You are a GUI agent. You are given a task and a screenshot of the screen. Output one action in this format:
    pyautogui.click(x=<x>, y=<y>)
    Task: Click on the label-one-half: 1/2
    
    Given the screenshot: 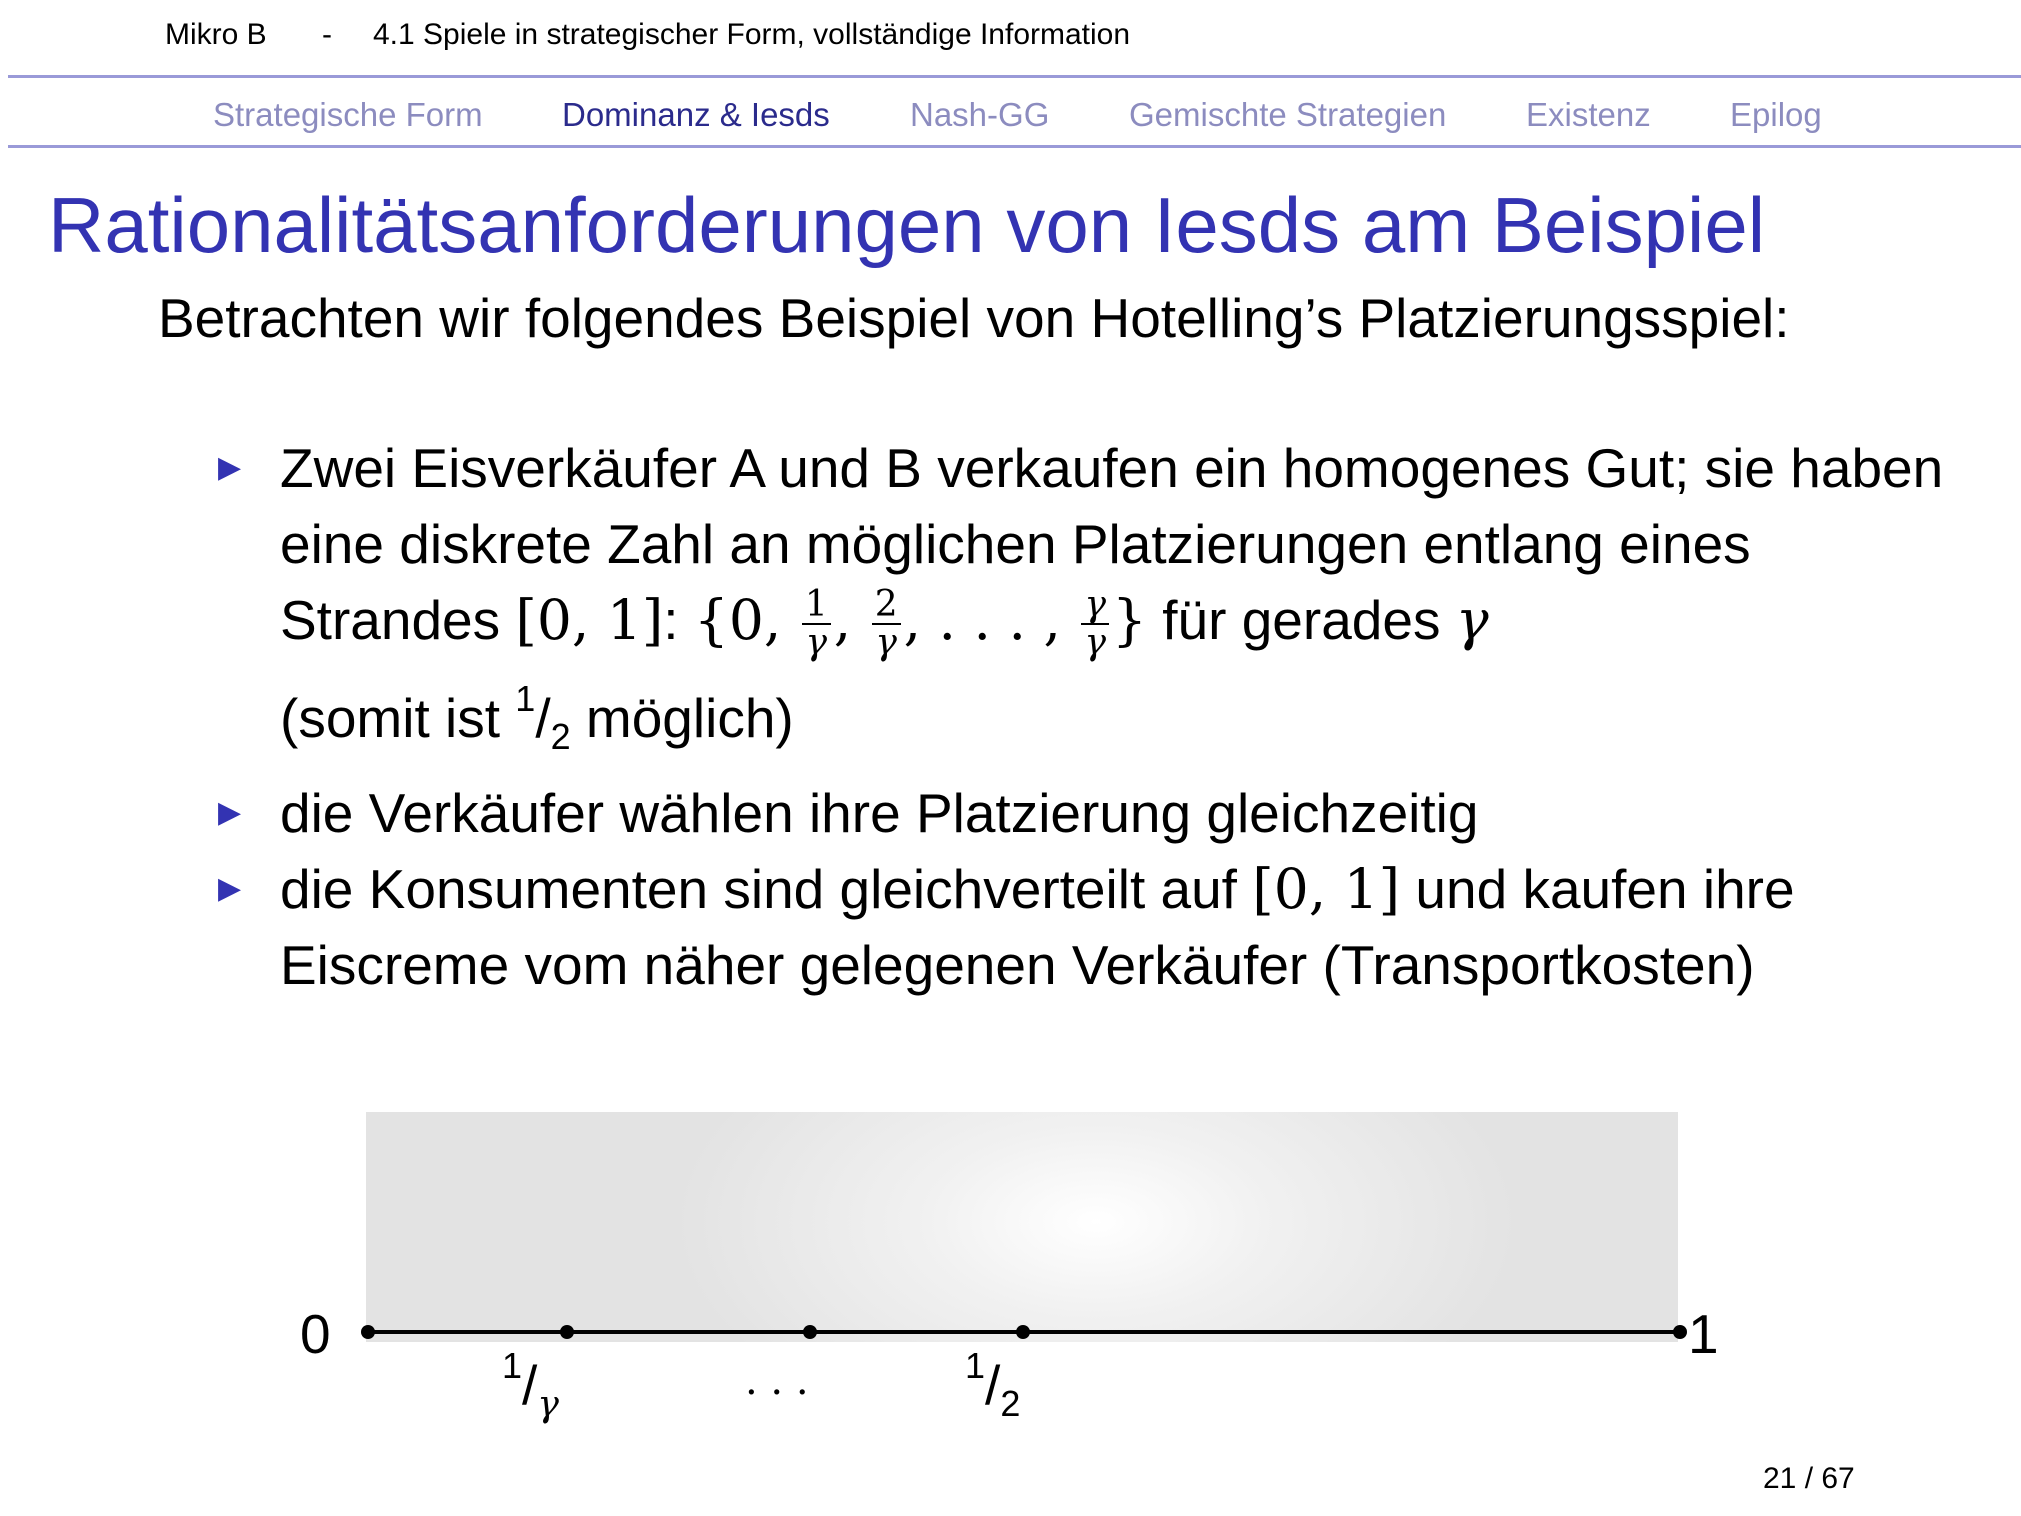 What is the action you would take?
    pyautogui.click(x=992, y=1385)
    